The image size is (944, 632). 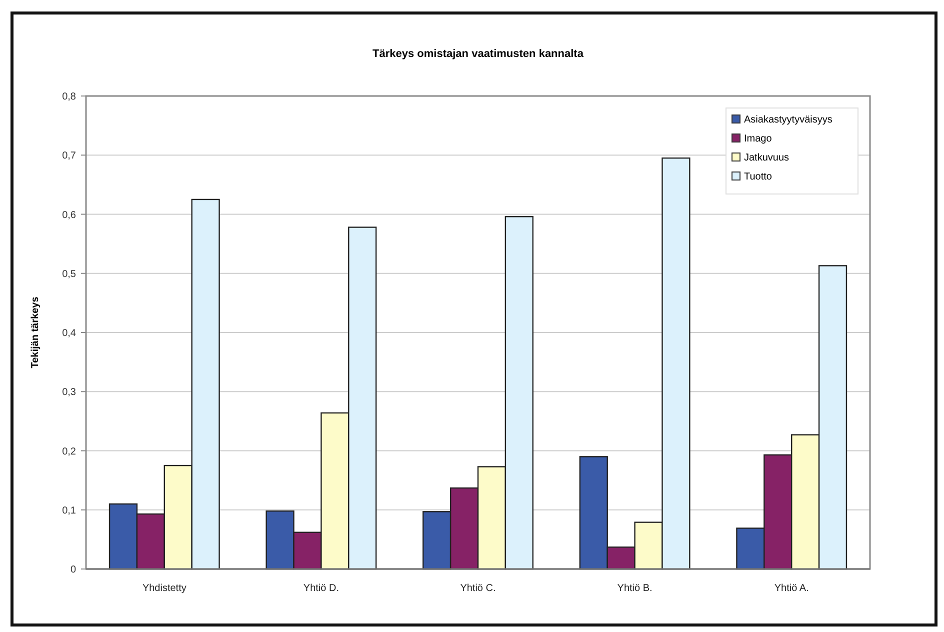 I want to click on legend-label: Tuotto, so click(x=758, y=177).